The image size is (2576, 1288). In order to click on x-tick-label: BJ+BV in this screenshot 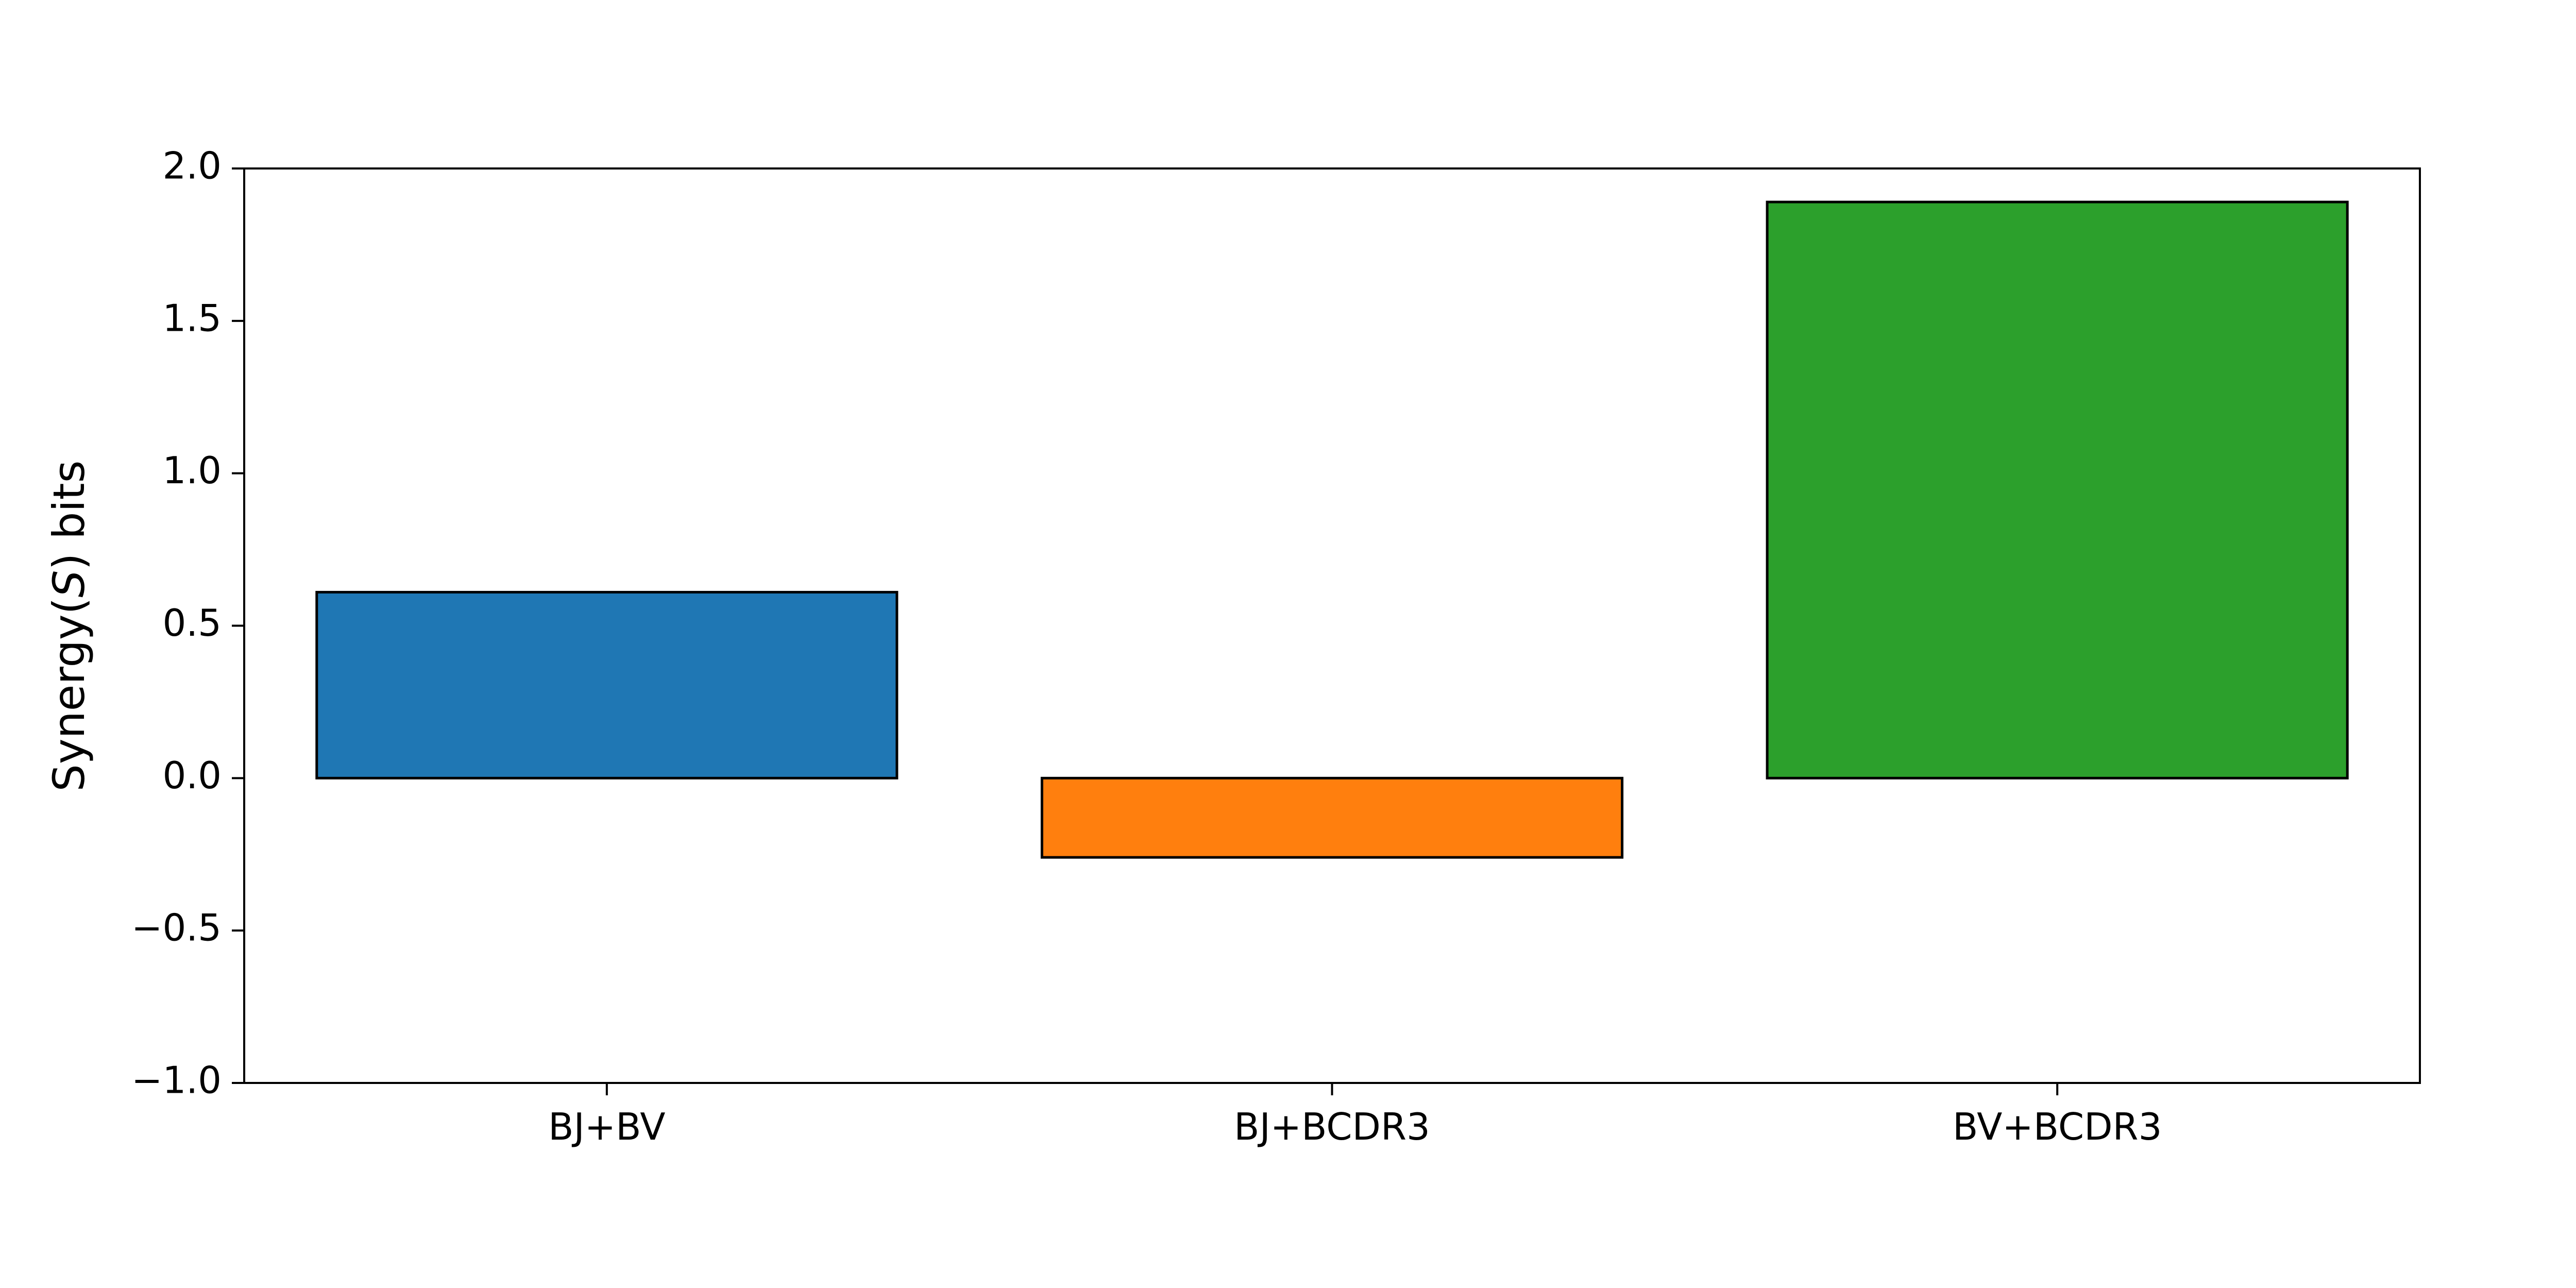, I will do `click(606, 1126)`.